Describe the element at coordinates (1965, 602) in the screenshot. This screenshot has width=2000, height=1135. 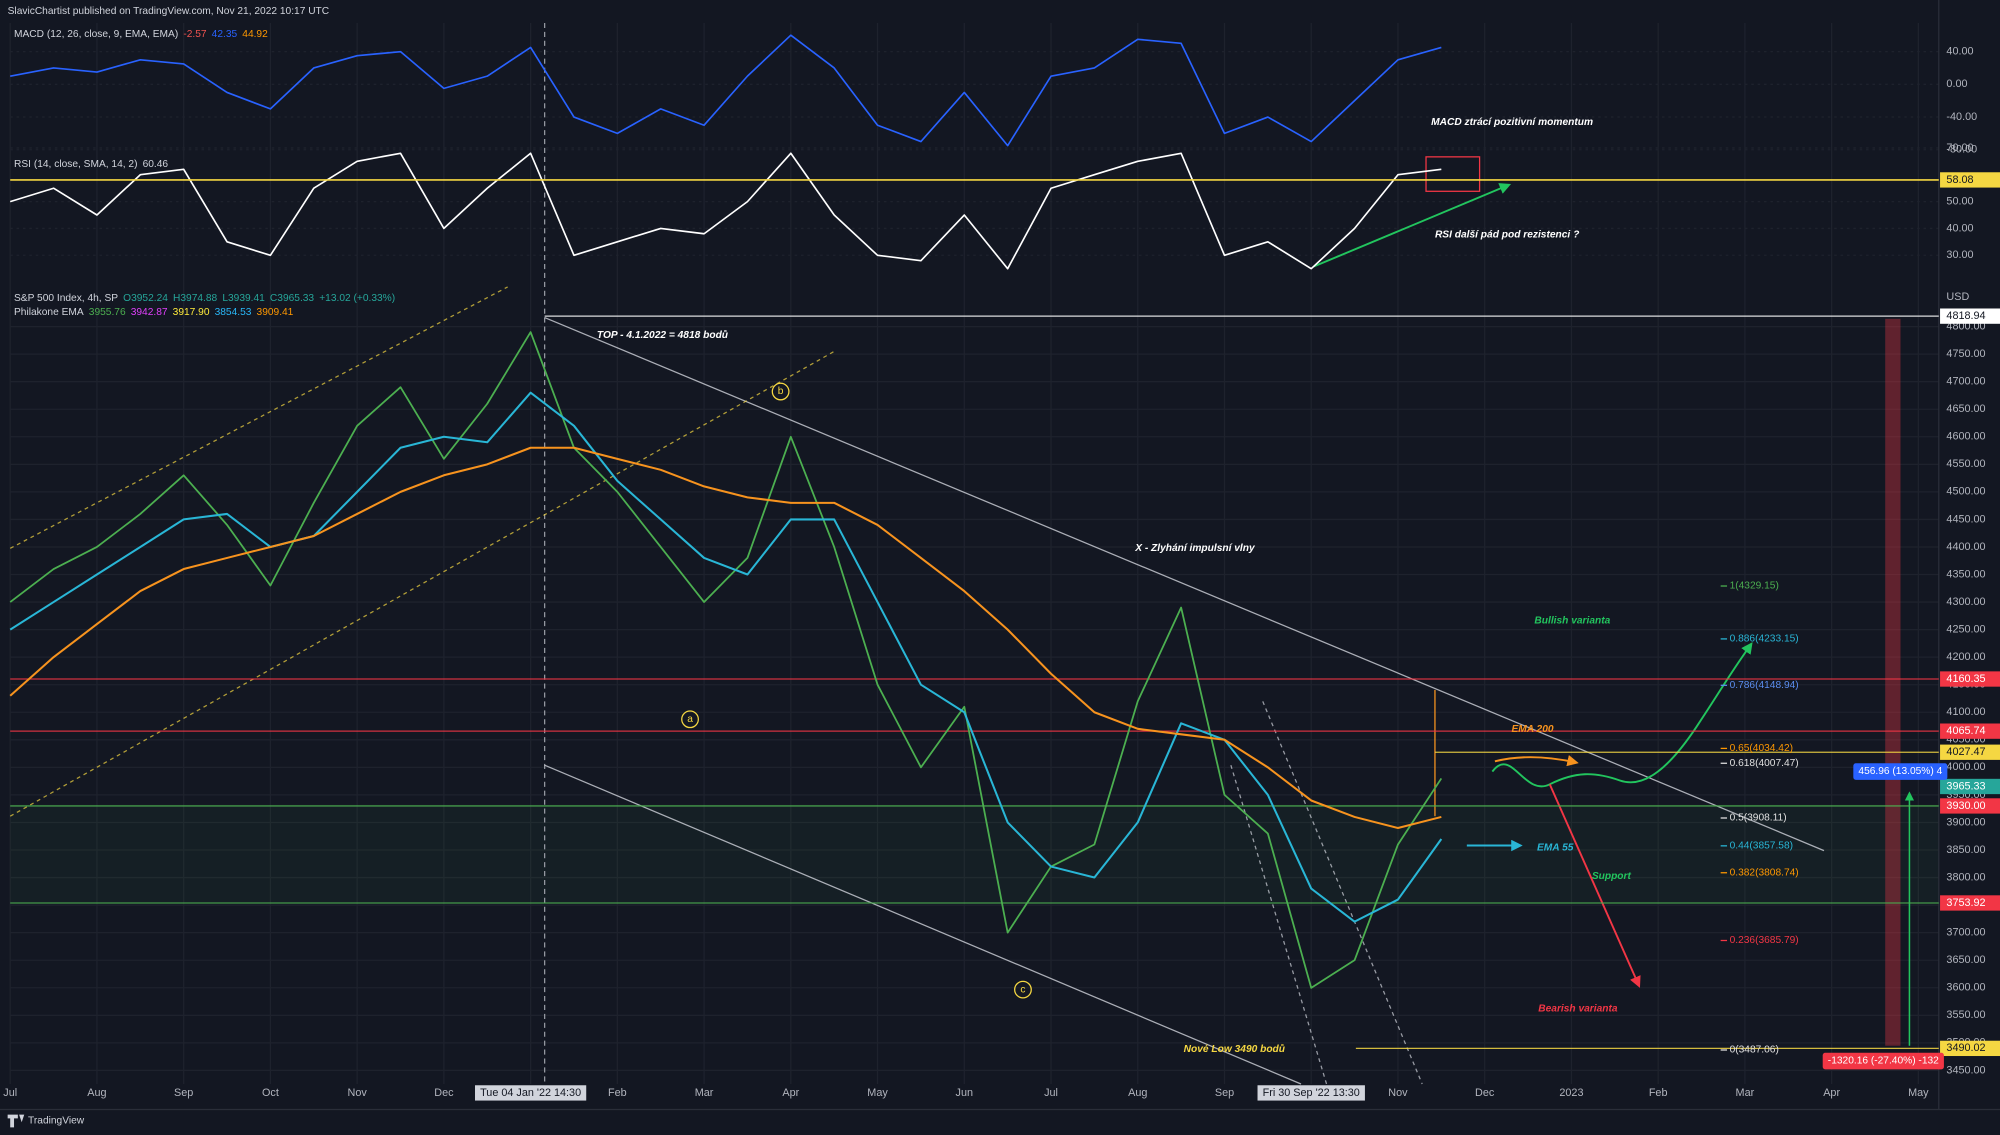
I see `y-tick-label: 4300.00` at that location.